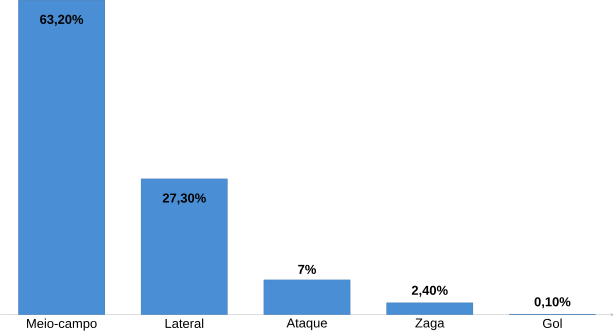 The height and width of the screenshot is (334, 614). What do you see at coordinates (184, 198) in the screenshot?
I see `data-label: 27,30%` at bounding box center [184, 198].